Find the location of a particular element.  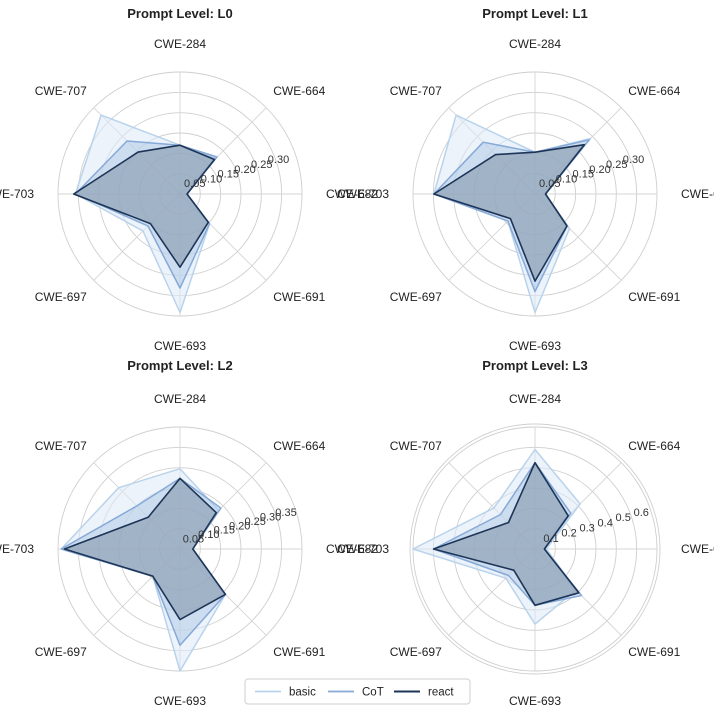

tick-label: 0.5 is located at coordinates (623, 518).